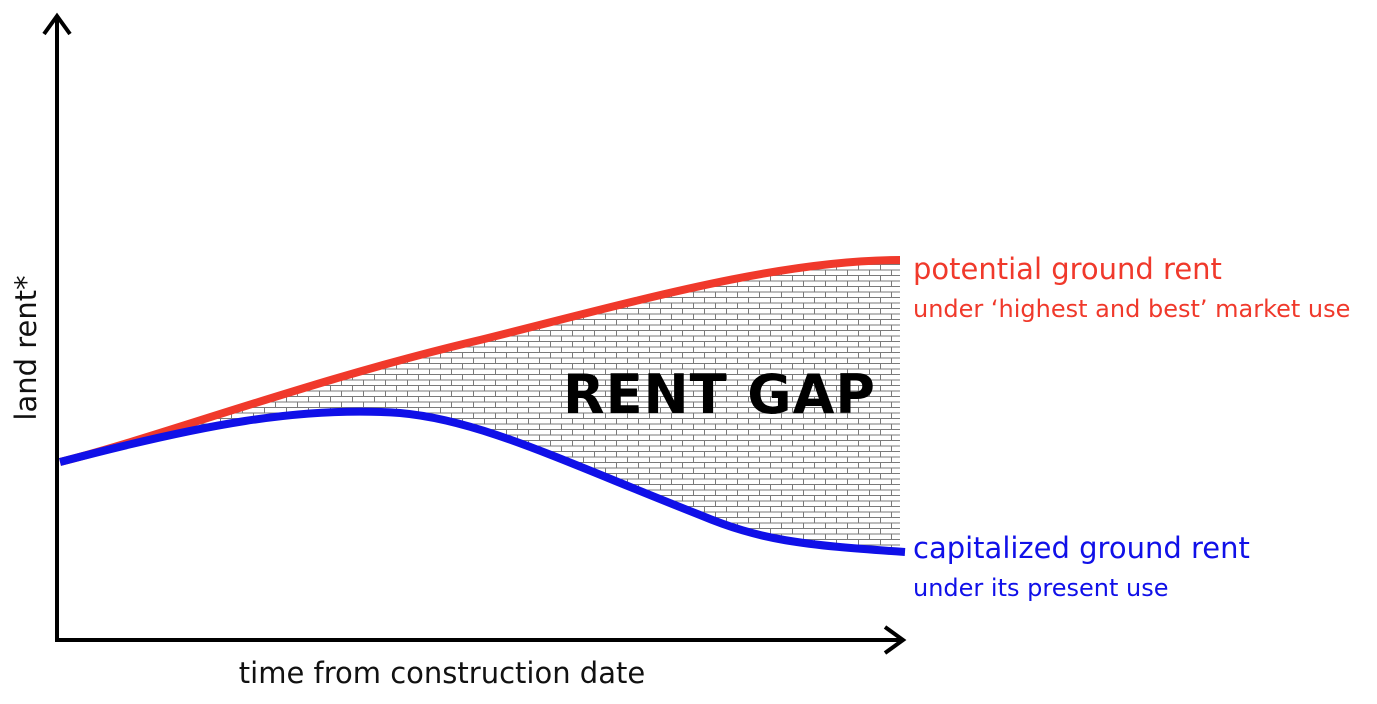 The width and height of the screenshot is (1377, 704). I want to click on capitalized-curve-label: capitalized ground rent, so click(1081, 548).